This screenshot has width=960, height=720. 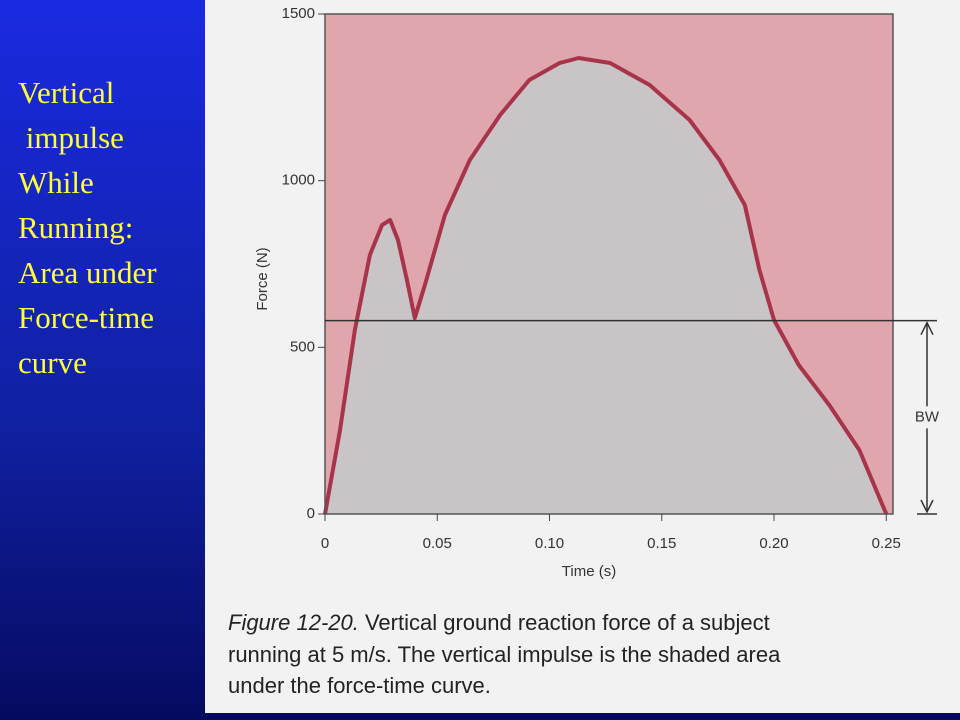 What do you see at coordinates (86, 317) in the screenshot?
I see `slide-line: Force-time` at bounding box center [86, 317].